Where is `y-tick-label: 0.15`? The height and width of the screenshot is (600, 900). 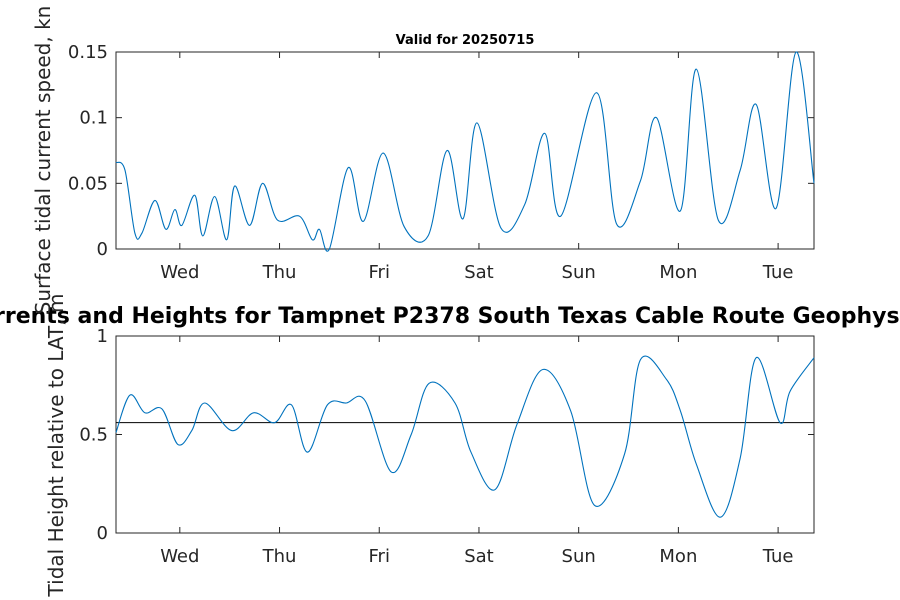 y-tick-label: 0.15 is located at coordinates (88, 52).